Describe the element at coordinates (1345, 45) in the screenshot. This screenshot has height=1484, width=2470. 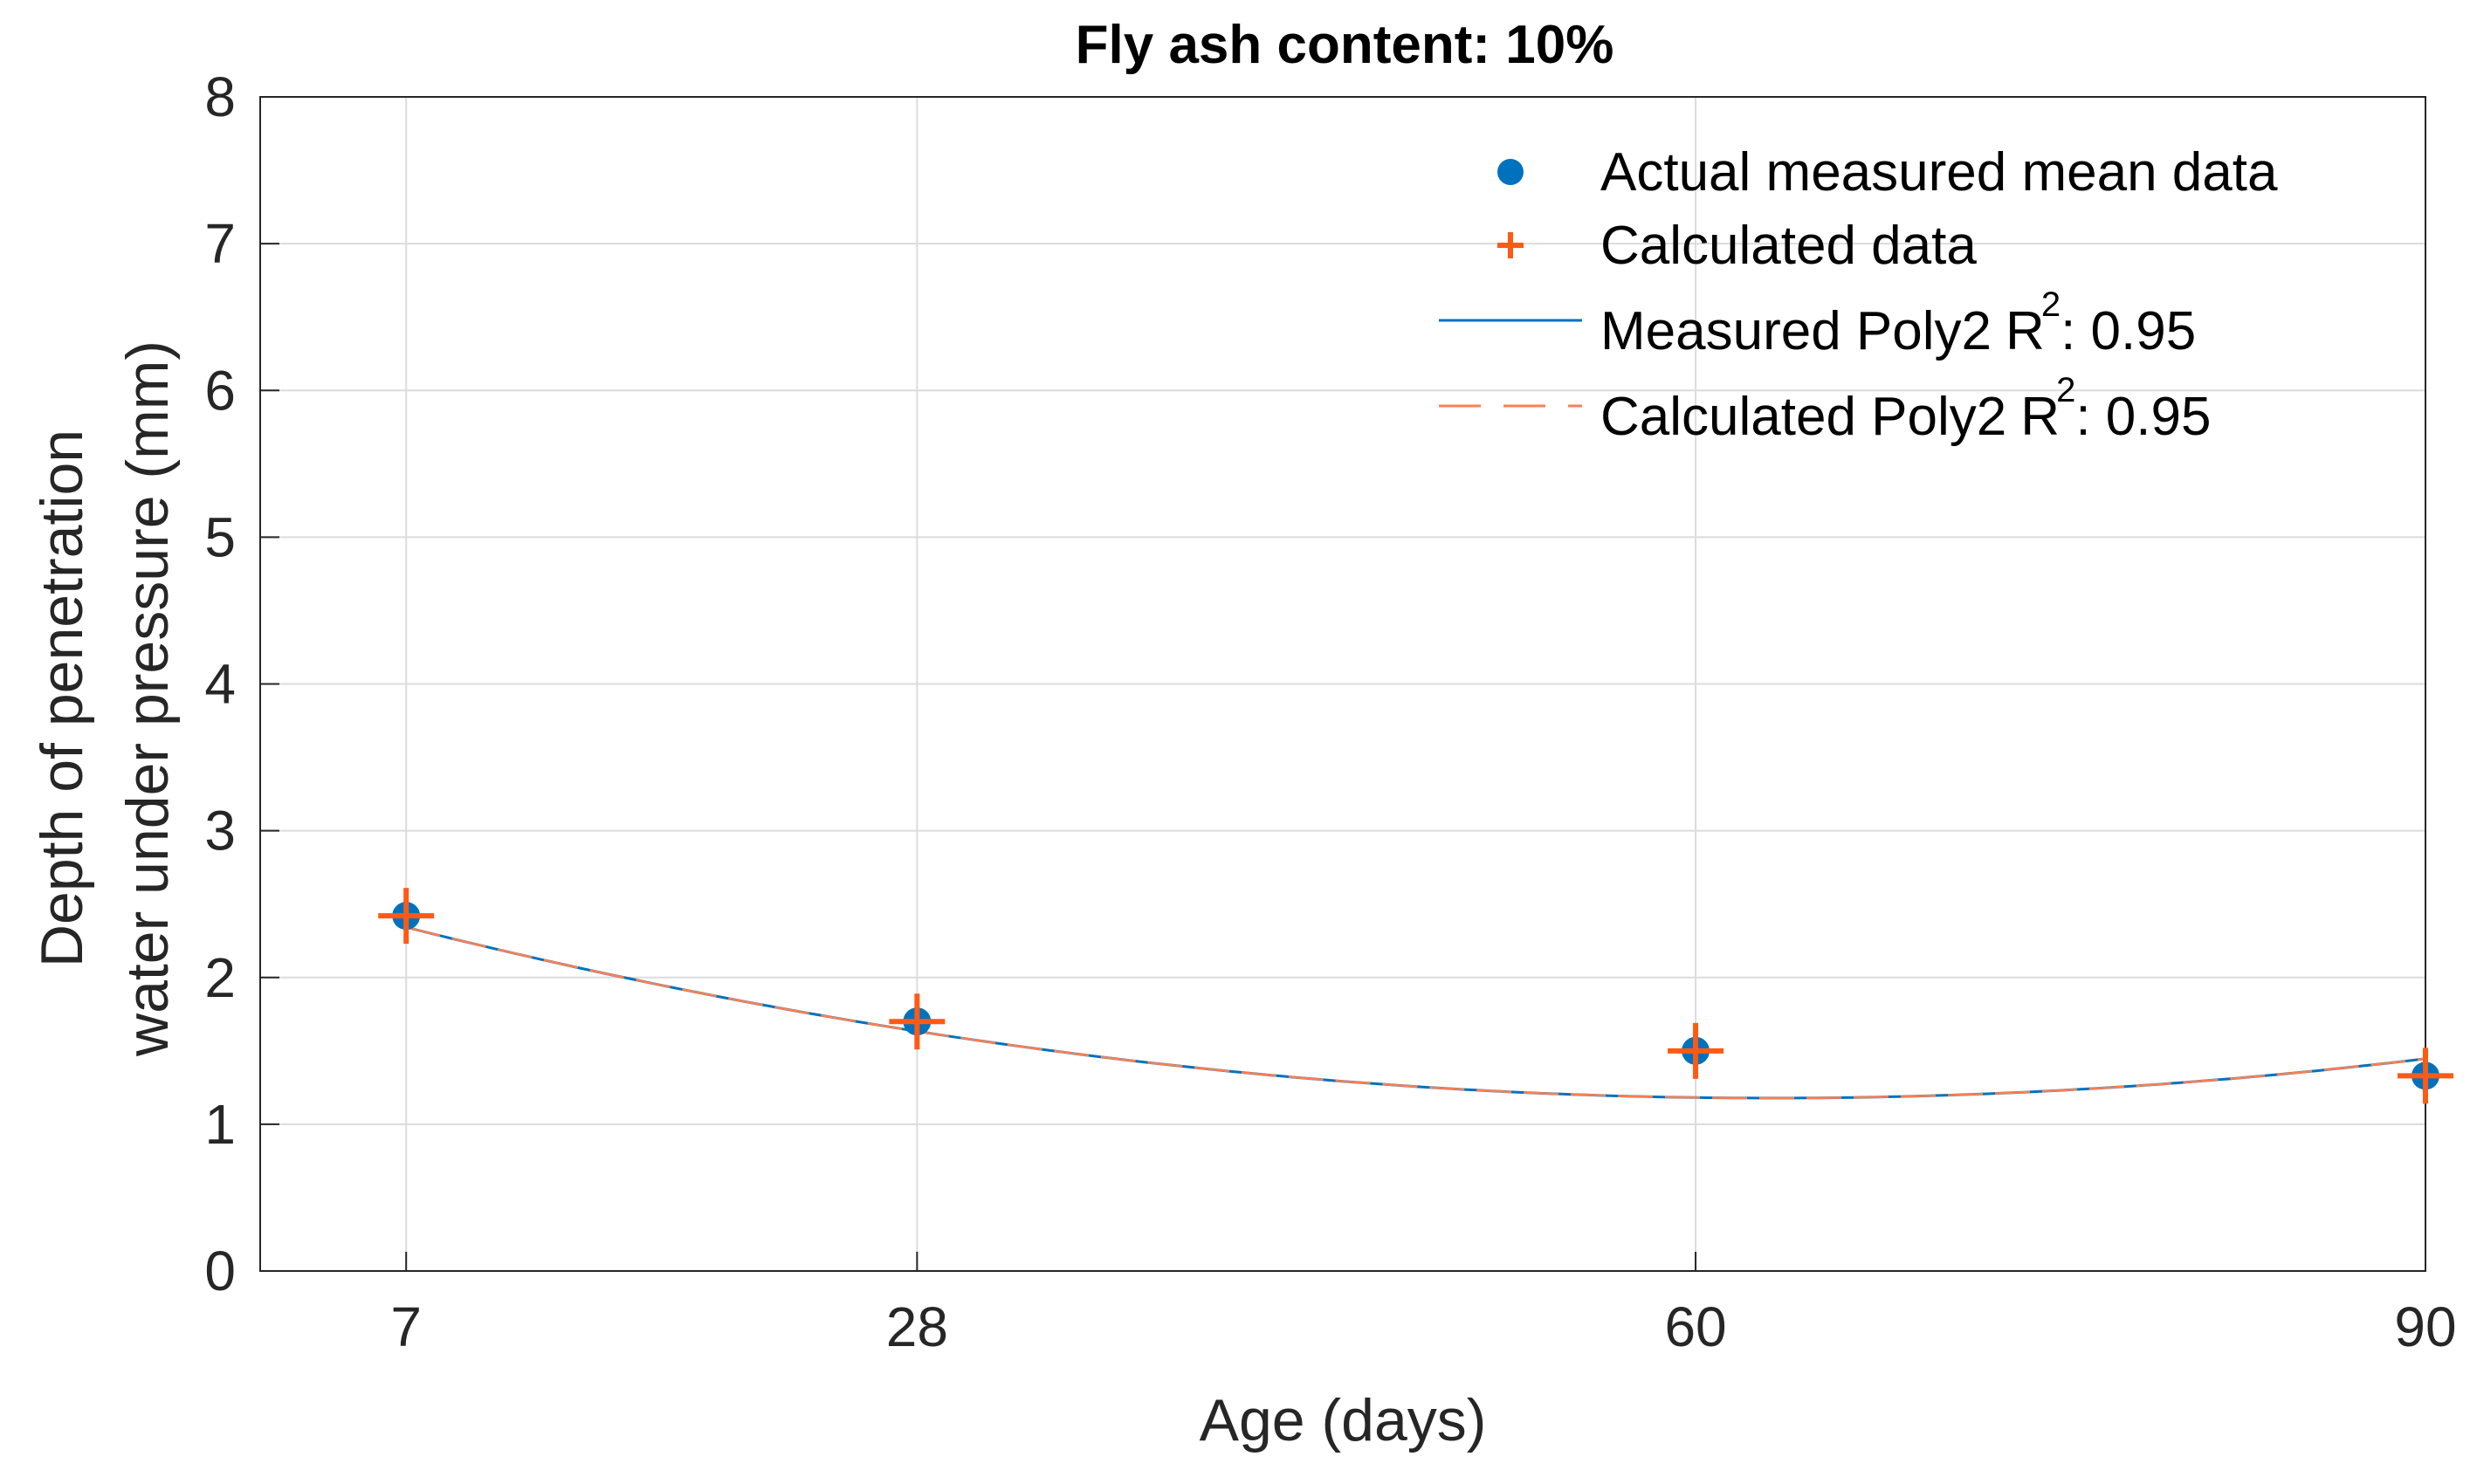
I see `chart-title: Fly ash content: 10%` at that location.